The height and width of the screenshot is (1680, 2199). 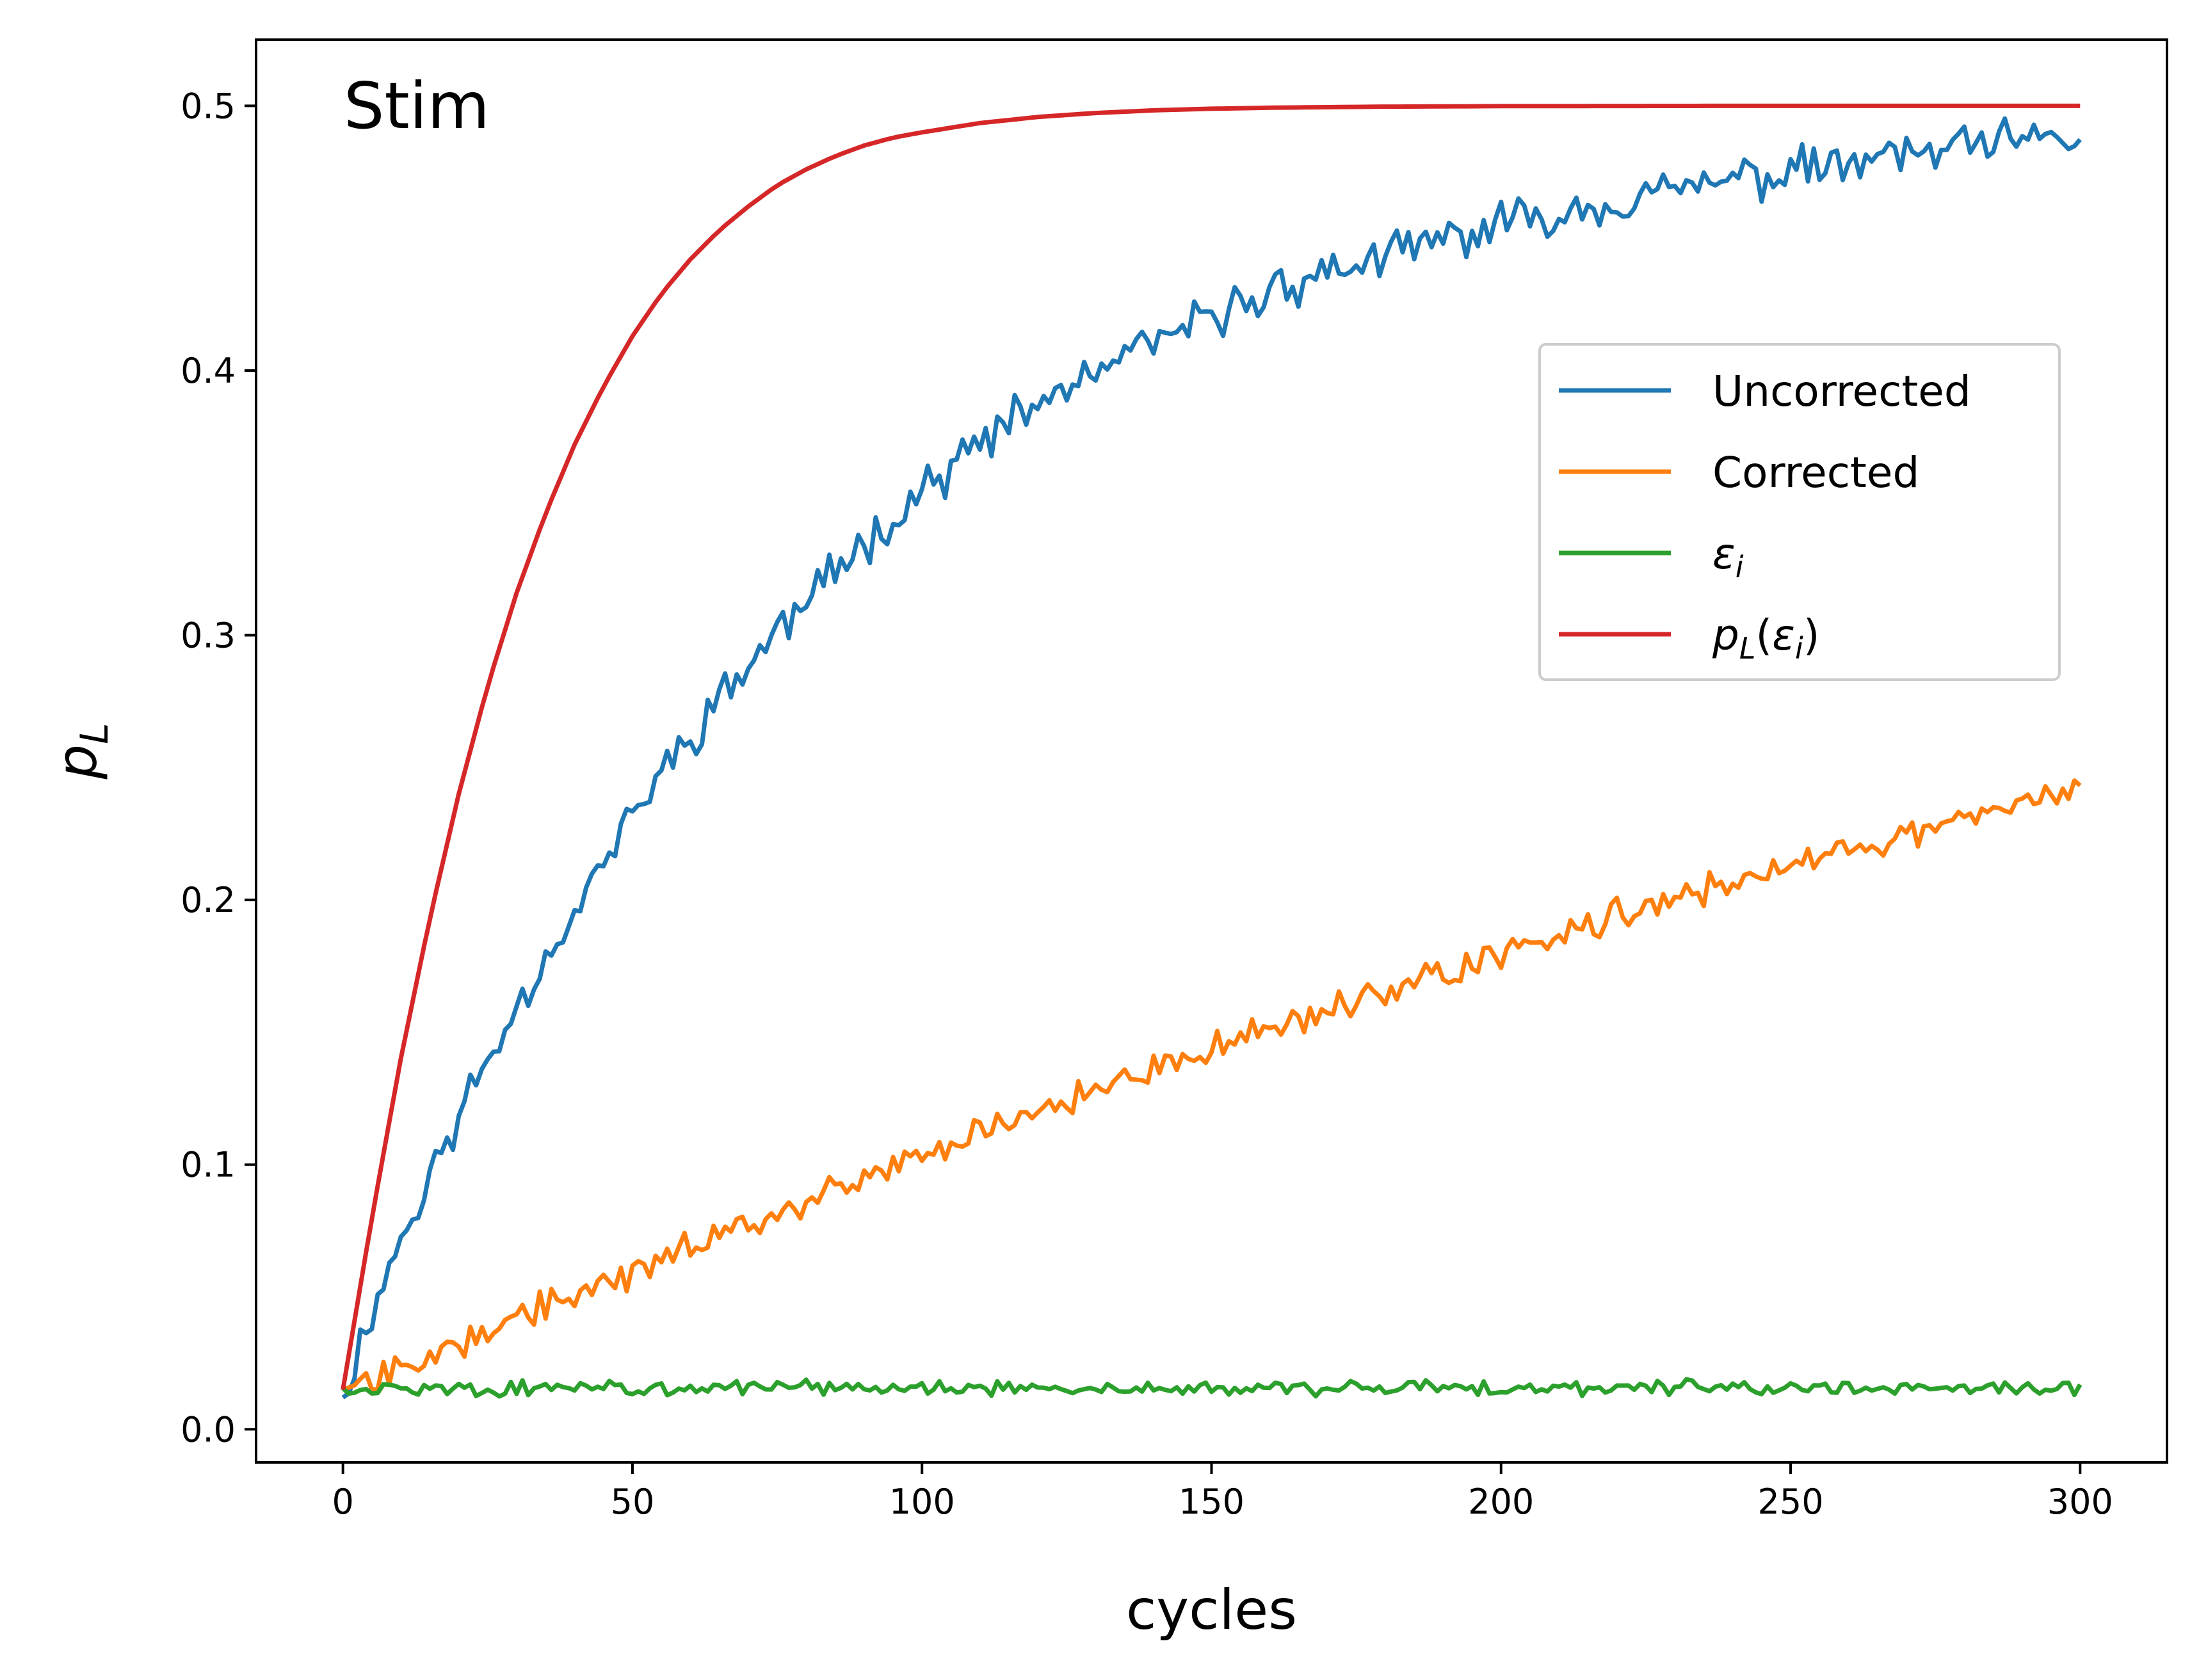 I want to click on y-axis-ticks: 0.0 0.1 0.2 0.3 0.4 0.5, so click(x=218, y=768).